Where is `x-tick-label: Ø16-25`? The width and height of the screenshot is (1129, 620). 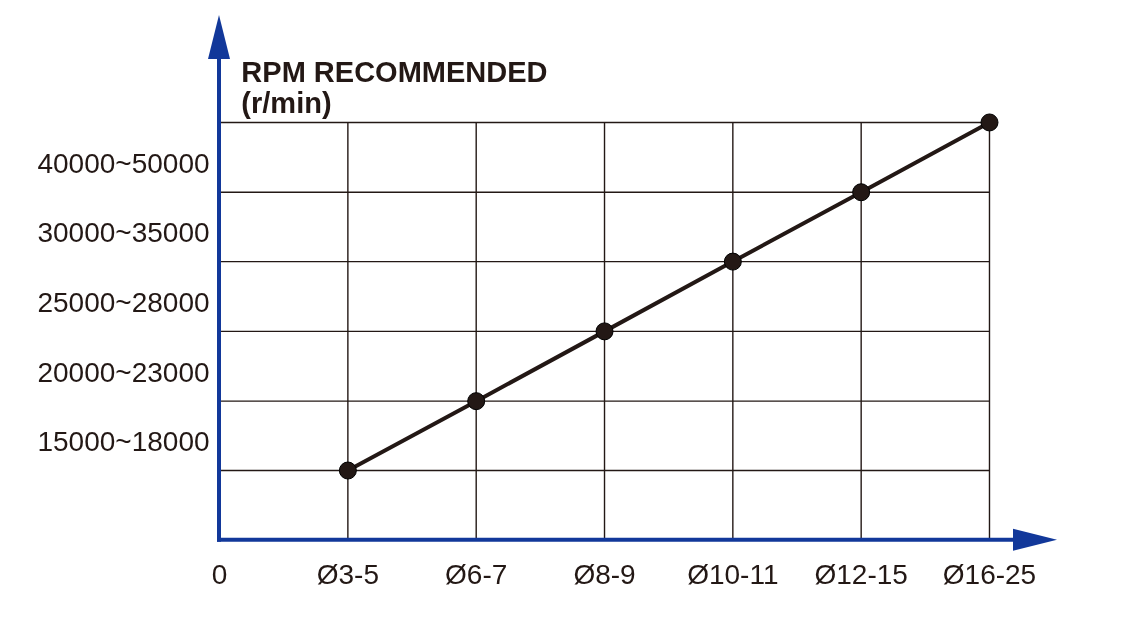
x-tick-label: Ø16-25 is located at coordinates (989, 574).